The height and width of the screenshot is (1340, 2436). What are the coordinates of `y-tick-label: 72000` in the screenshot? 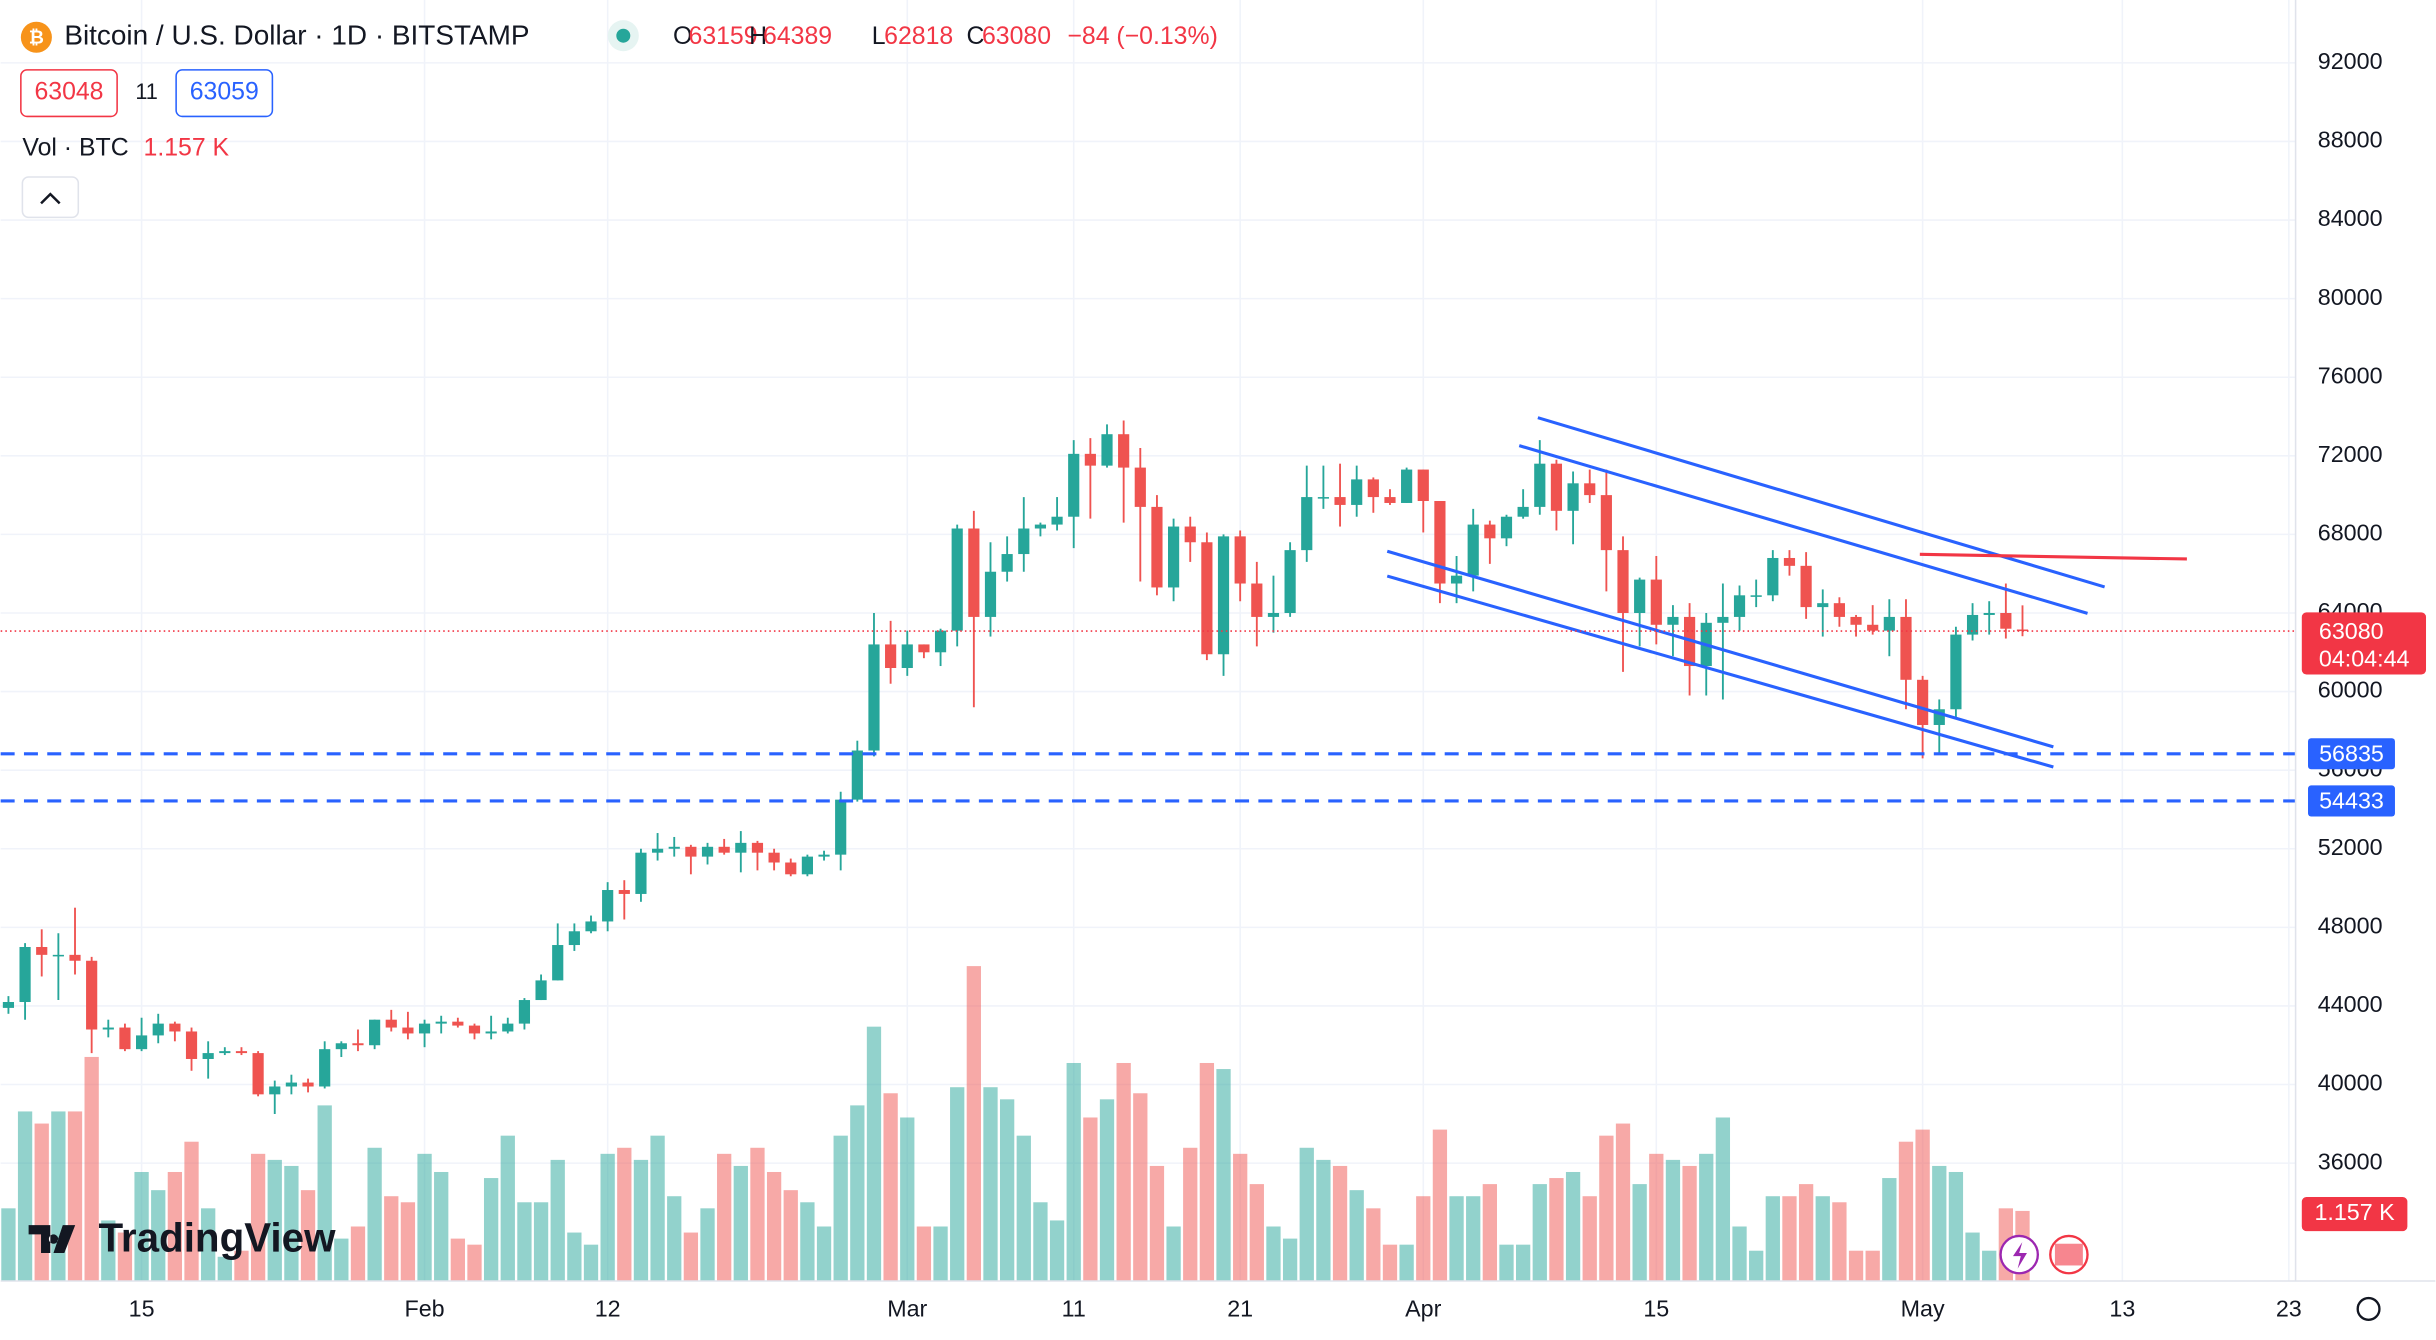 It's located at (2350, 454).